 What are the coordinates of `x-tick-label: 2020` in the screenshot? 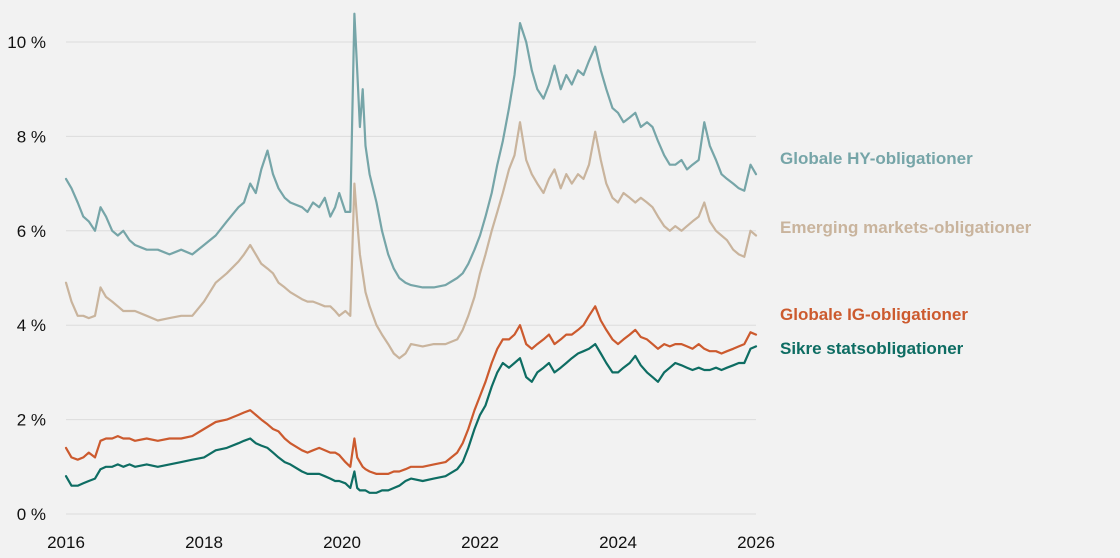 It's located at (342, 542).